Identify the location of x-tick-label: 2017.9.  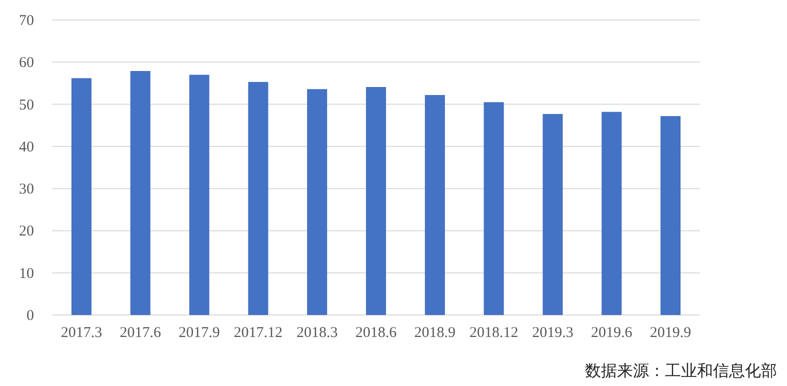
(199, 333).